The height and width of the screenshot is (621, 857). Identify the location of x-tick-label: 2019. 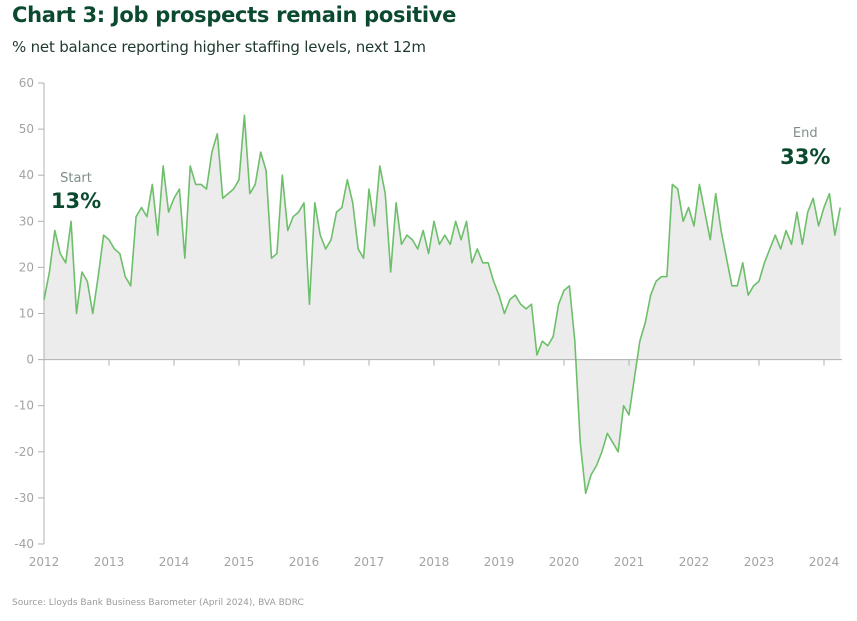
(499, 562).